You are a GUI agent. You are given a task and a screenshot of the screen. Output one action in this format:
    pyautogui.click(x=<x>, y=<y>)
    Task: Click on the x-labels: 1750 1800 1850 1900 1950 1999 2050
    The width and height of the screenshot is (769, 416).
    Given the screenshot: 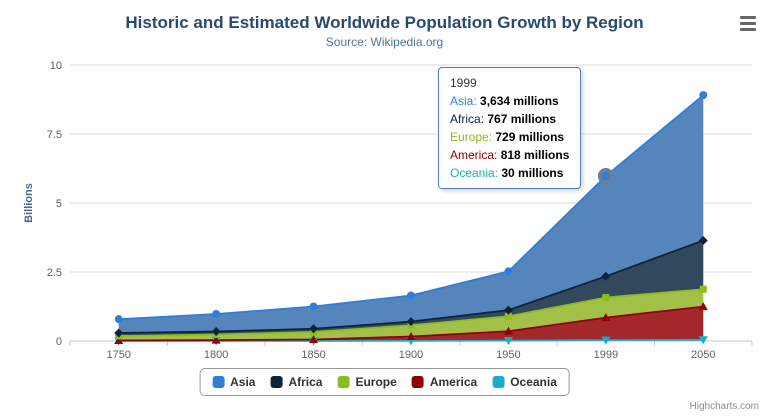 What is the action you would take?
    pyautogui.click(x=410, y=355)
    